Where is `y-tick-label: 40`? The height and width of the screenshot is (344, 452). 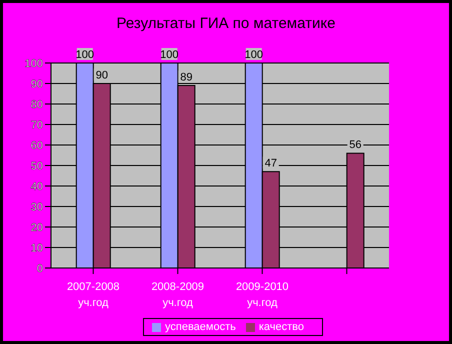 y-tick-label: 40 is located at coordinates (36, 186).